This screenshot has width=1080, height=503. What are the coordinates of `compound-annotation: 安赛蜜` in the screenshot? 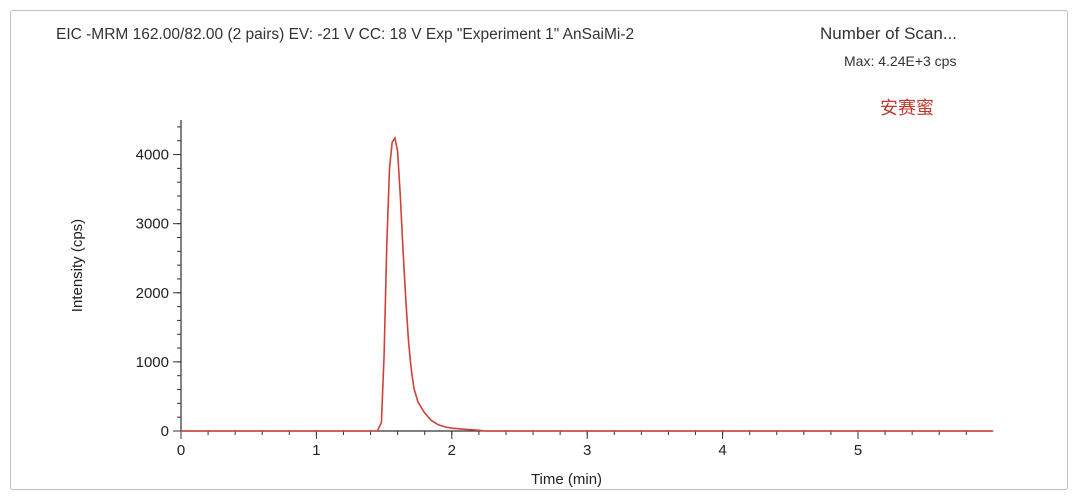 It's located at (907, 108).